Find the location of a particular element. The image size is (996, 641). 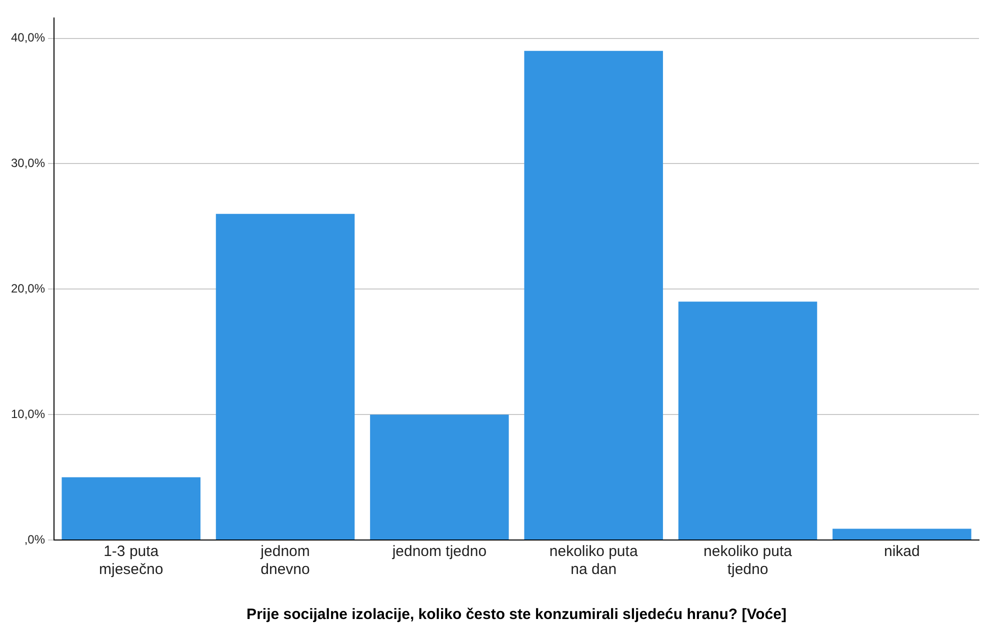

y-tick-label: 20,0% is located at coordinates (28, 288).